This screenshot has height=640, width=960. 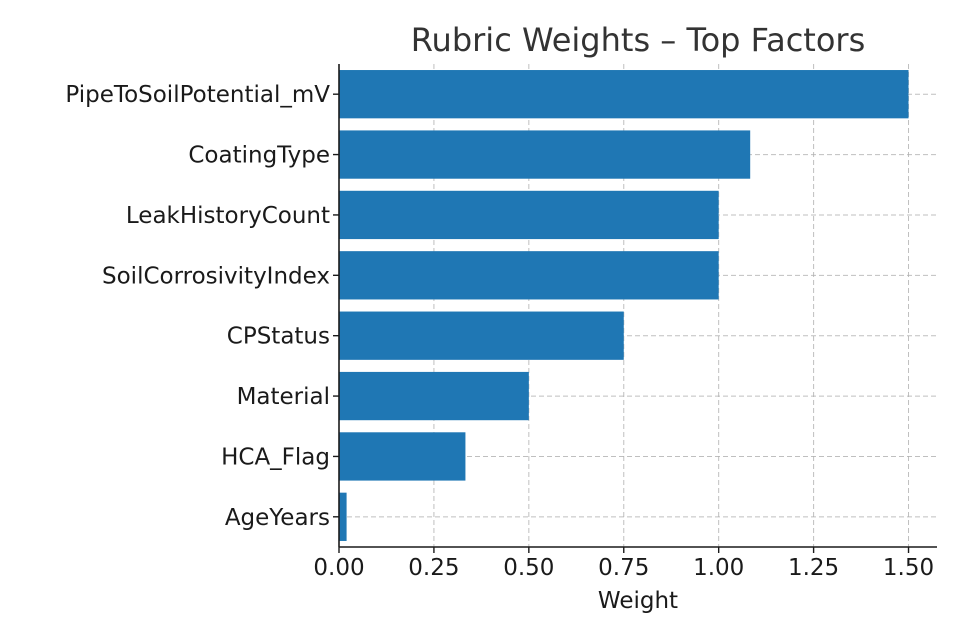 I want to click on x-tick-label: 0.25, so click(x=433, y=568).